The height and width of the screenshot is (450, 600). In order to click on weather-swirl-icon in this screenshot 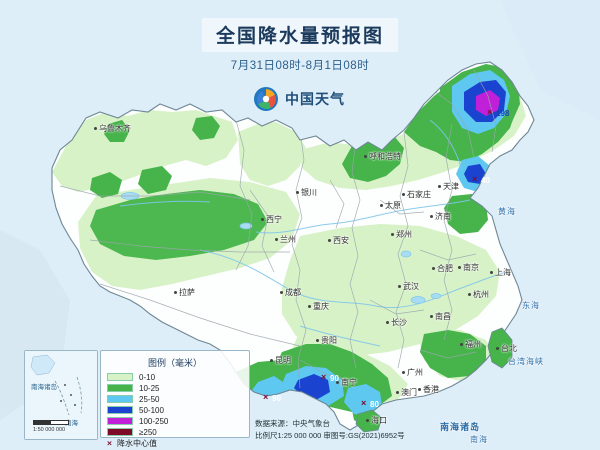, I will do `click(266, 99)`.